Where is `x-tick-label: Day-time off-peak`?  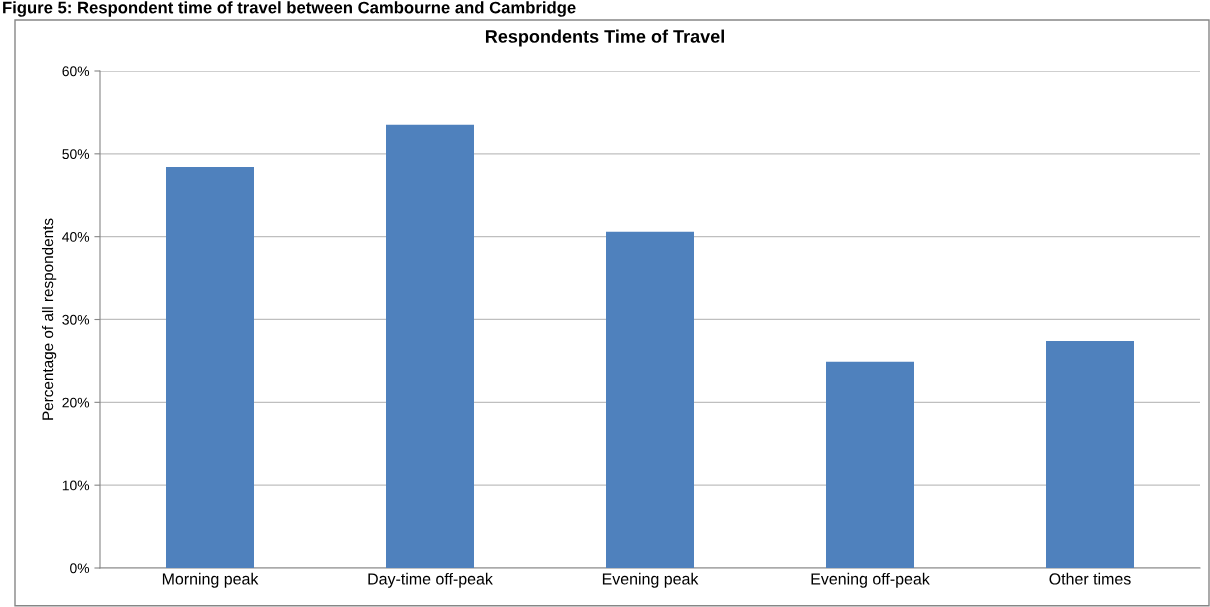
x-tick-label: Day-time off-peak is located at coordinates (430, 580).